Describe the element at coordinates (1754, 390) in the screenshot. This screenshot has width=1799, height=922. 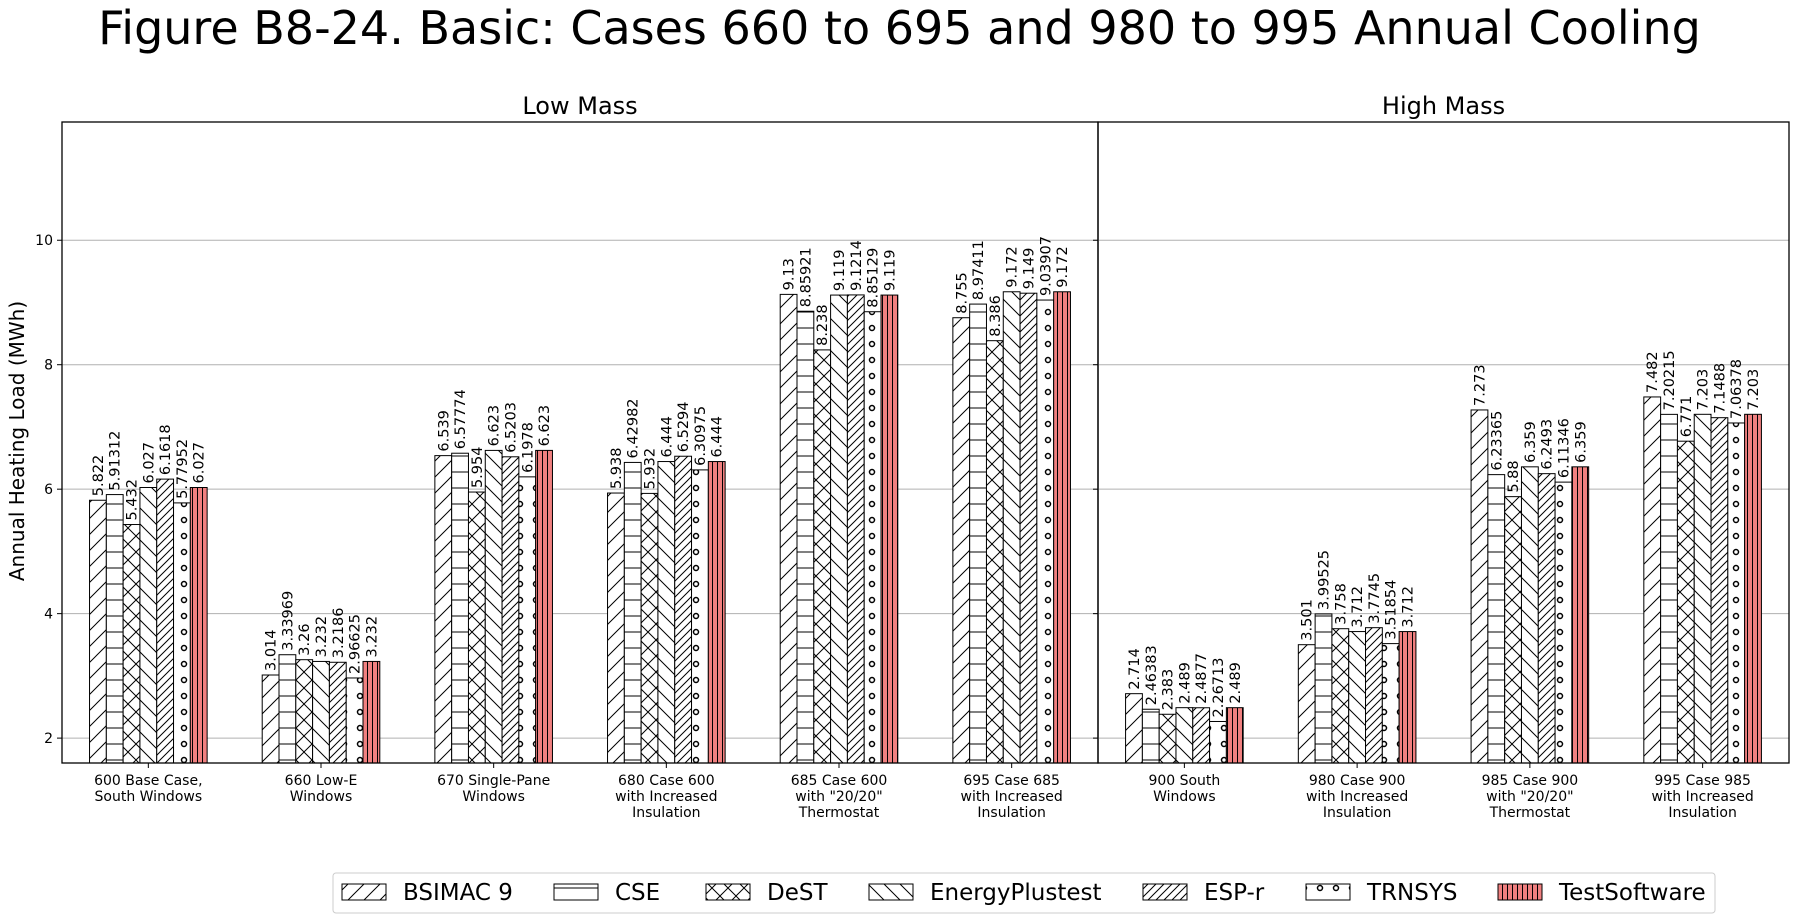
I see `data-label: 7.203` at that location.